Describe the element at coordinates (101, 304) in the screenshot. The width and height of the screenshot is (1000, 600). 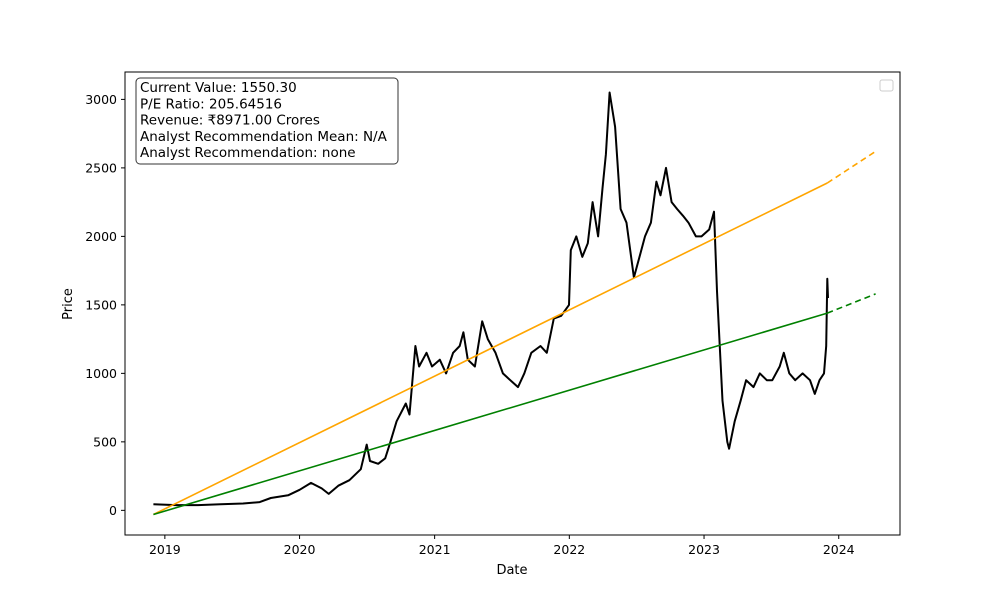
I see `y-tick-label-3: 1500` at that location.